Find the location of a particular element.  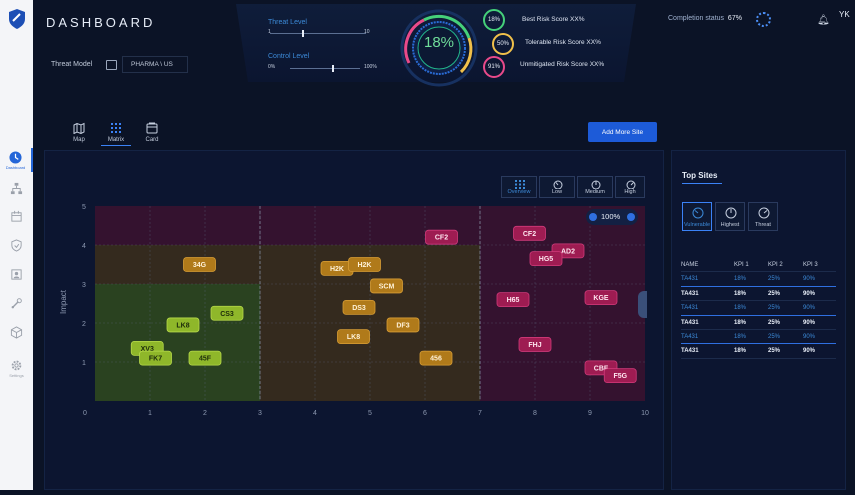

table-cell: 90% is located at coordinates (809, 336).